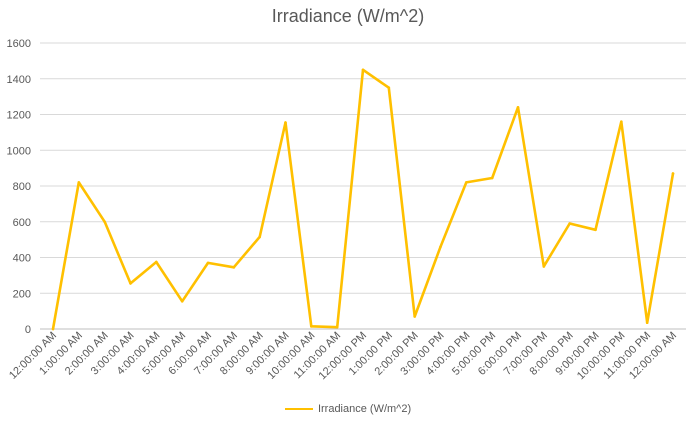 The image size is (696, 426). I want to click on y-tick-label: 1400, so click(19, 80).